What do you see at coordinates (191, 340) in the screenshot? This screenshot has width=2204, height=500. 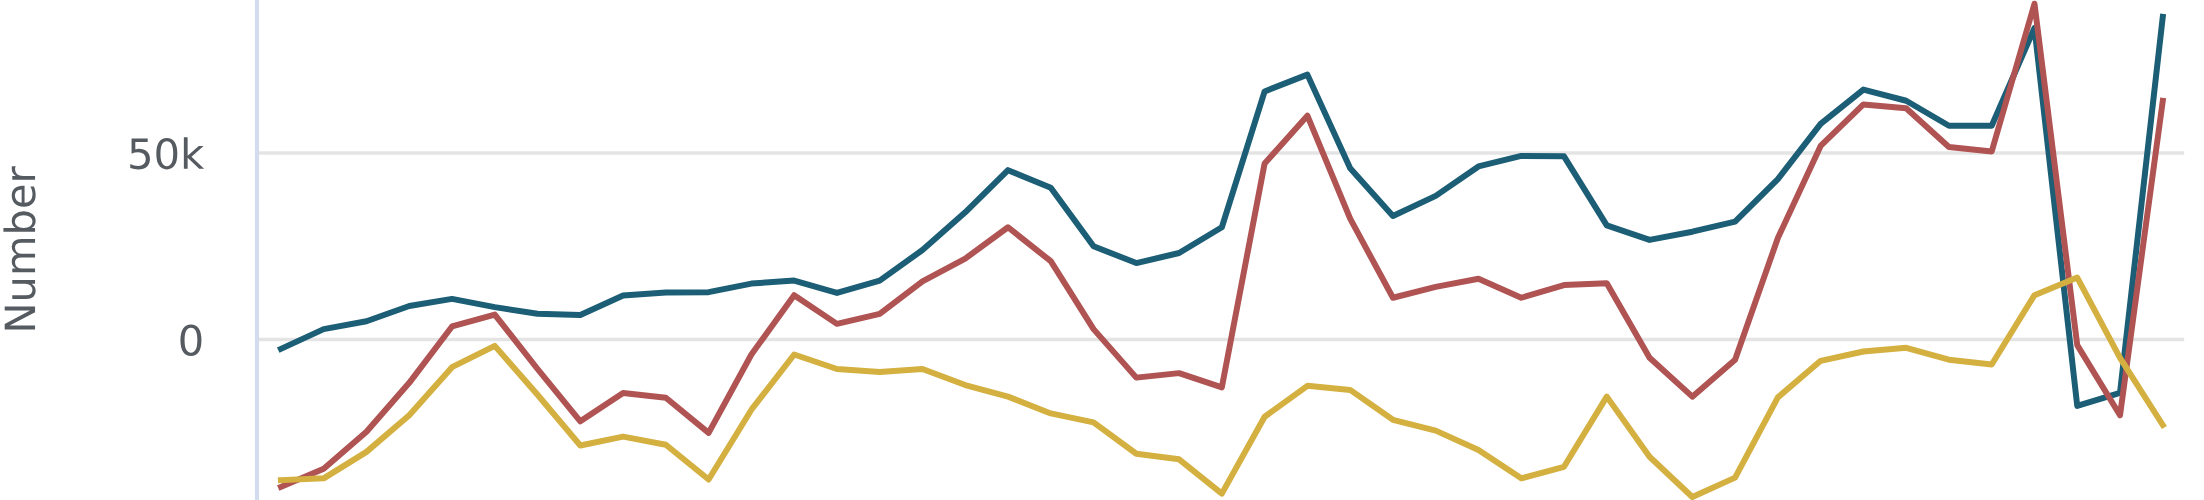 I see `y-tick-label: 0` at bounding box center [191, 340].